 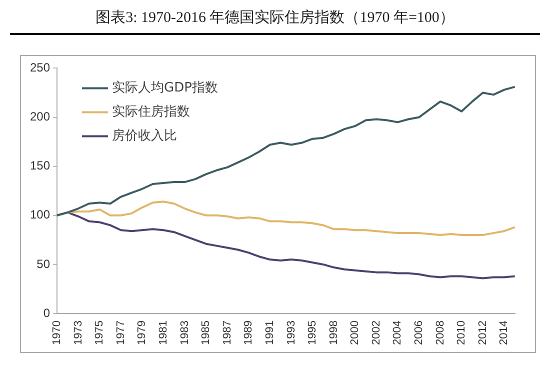 I want to click on x-tick-label: 1998, so click(x=334, y=333).